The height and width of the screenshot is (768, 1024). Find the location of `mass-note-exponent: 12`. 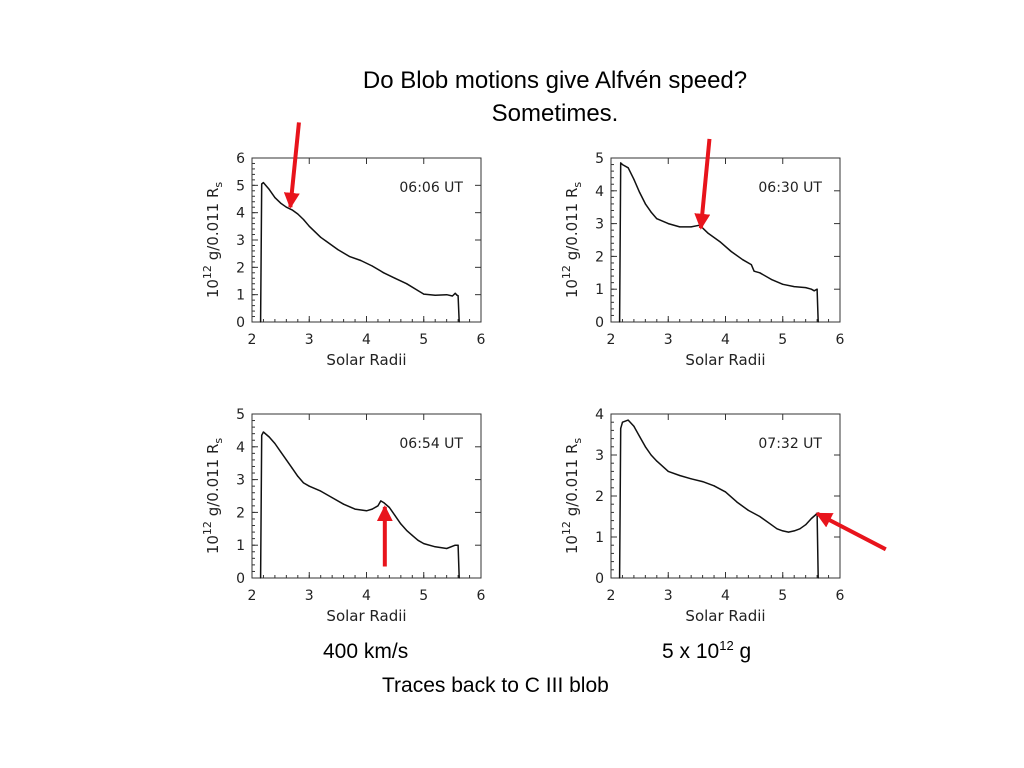

mass-note-exponent: 12 is located at coordinates (726, 645).